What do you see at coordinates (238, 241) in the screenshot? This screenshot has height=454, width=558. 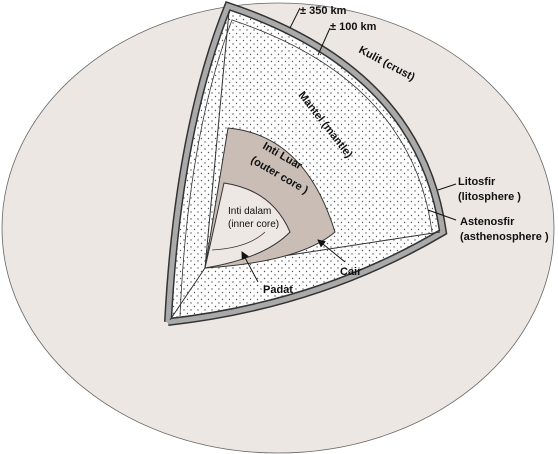 I see `inner-core-line` at bounding box center [238, 241].